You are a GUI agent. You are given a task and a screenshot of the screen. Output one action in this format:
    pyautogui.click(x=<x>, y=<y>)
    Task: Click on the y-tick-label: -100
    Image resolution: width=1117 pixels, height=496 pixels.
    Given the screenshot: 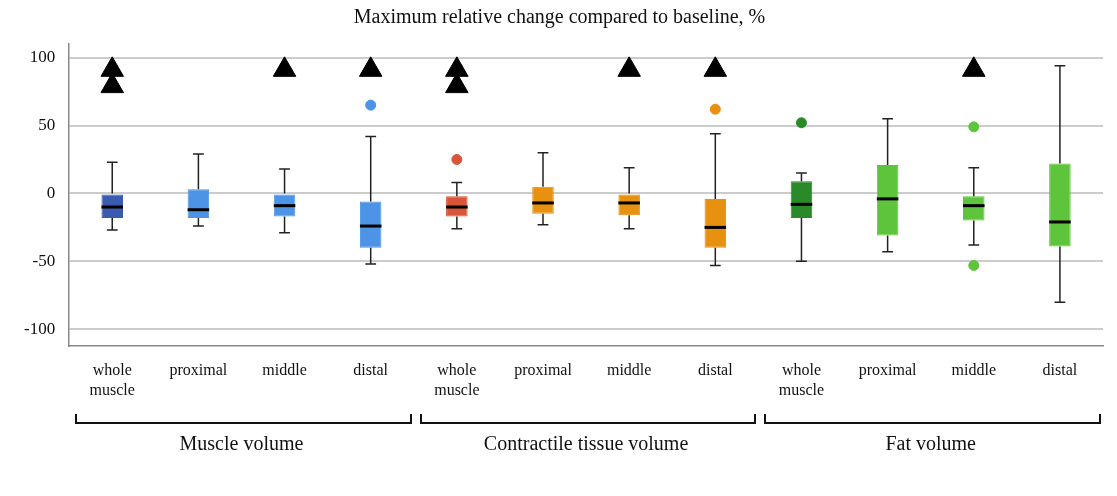 What is the action you would take?
    pyautogui.click(x=39, y=328)
    